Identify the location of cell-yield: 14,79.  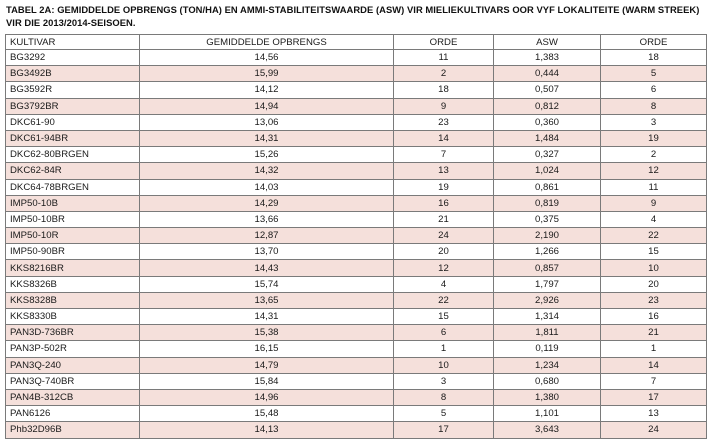
(266, 365).